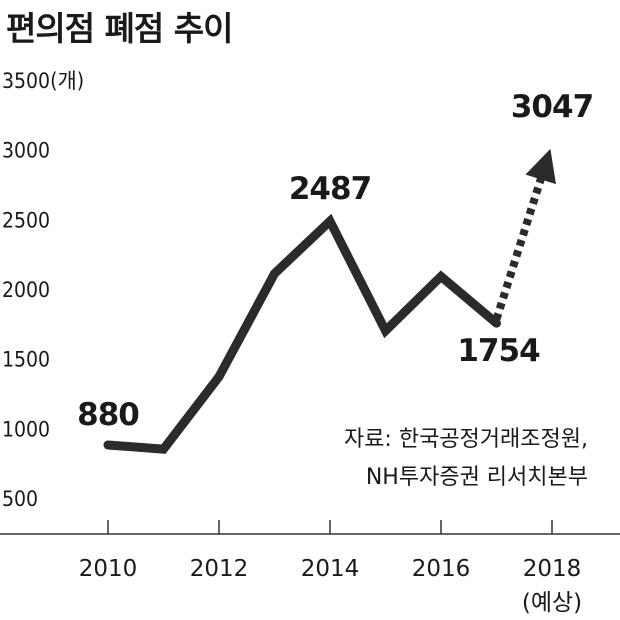 This screenshot has height=620, width=620. I want to click on data-label: 2487, so click(330, 189).